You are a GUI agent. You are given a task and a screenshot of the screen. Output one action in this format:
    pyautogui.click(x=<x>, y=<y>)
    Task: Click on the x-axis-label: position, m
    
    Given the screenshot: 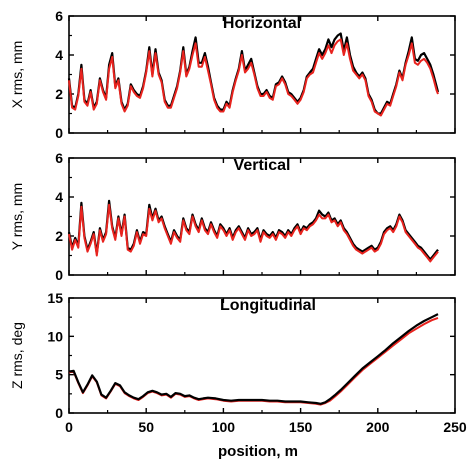 What is the action you would take?
    pyautogui.click(x=258, y=451)
    